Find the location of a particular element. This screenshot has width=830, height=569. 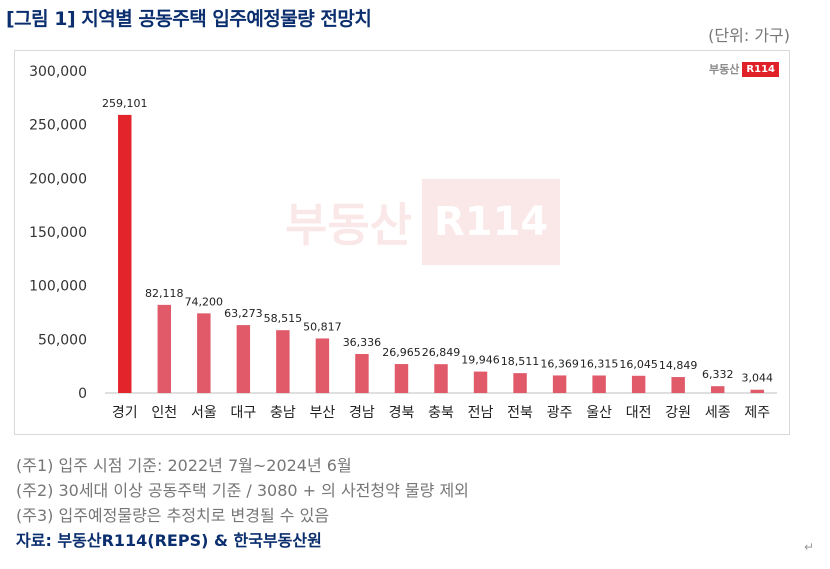

data-label: 26,965 is located at coordinates (401, 352).